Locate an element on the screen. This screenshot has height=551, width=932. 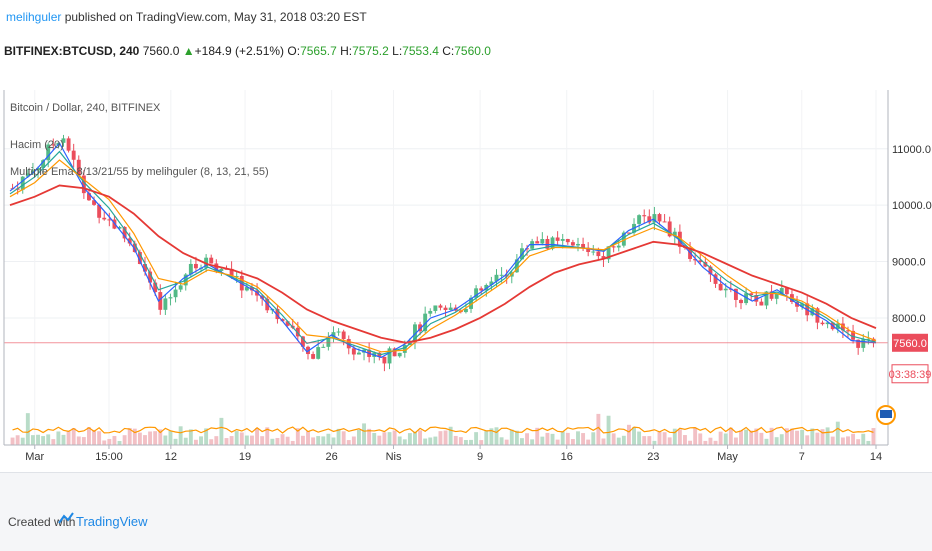
price-change: +184.9 (+2.51%) is located at coordinates (239, 51).